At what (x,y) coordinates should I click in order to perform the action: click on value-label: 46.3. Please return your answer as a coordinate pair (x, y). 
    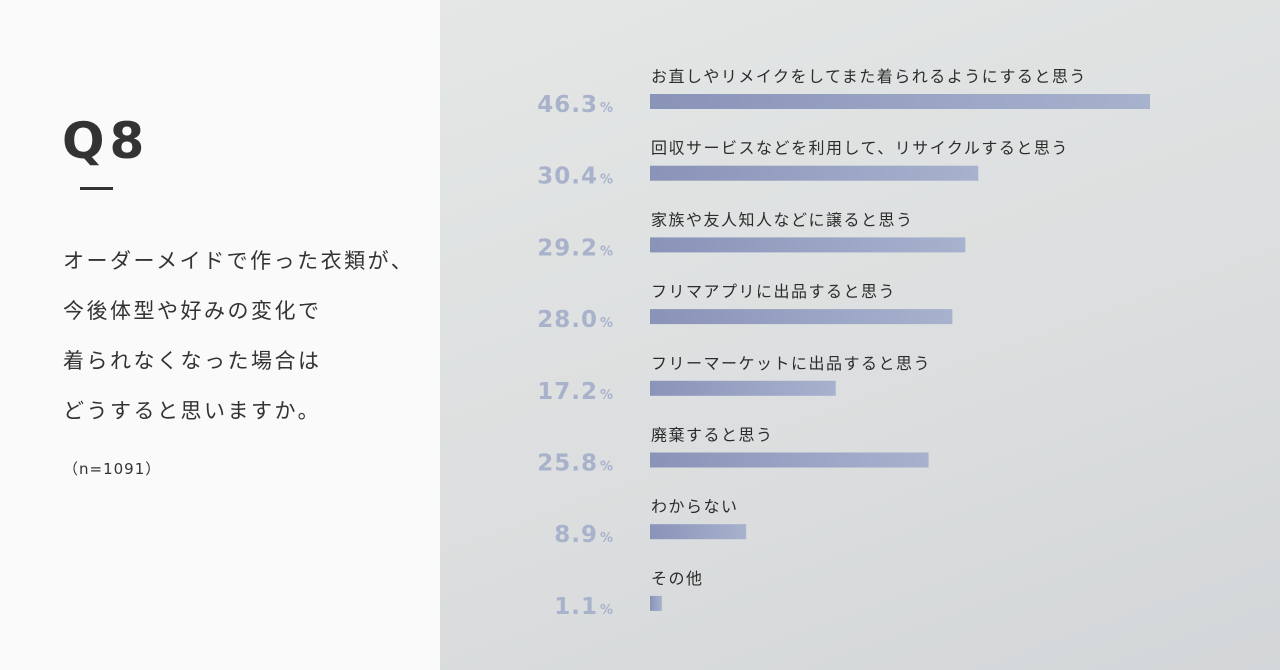
    Looking at the image, I should click on (567, 105).